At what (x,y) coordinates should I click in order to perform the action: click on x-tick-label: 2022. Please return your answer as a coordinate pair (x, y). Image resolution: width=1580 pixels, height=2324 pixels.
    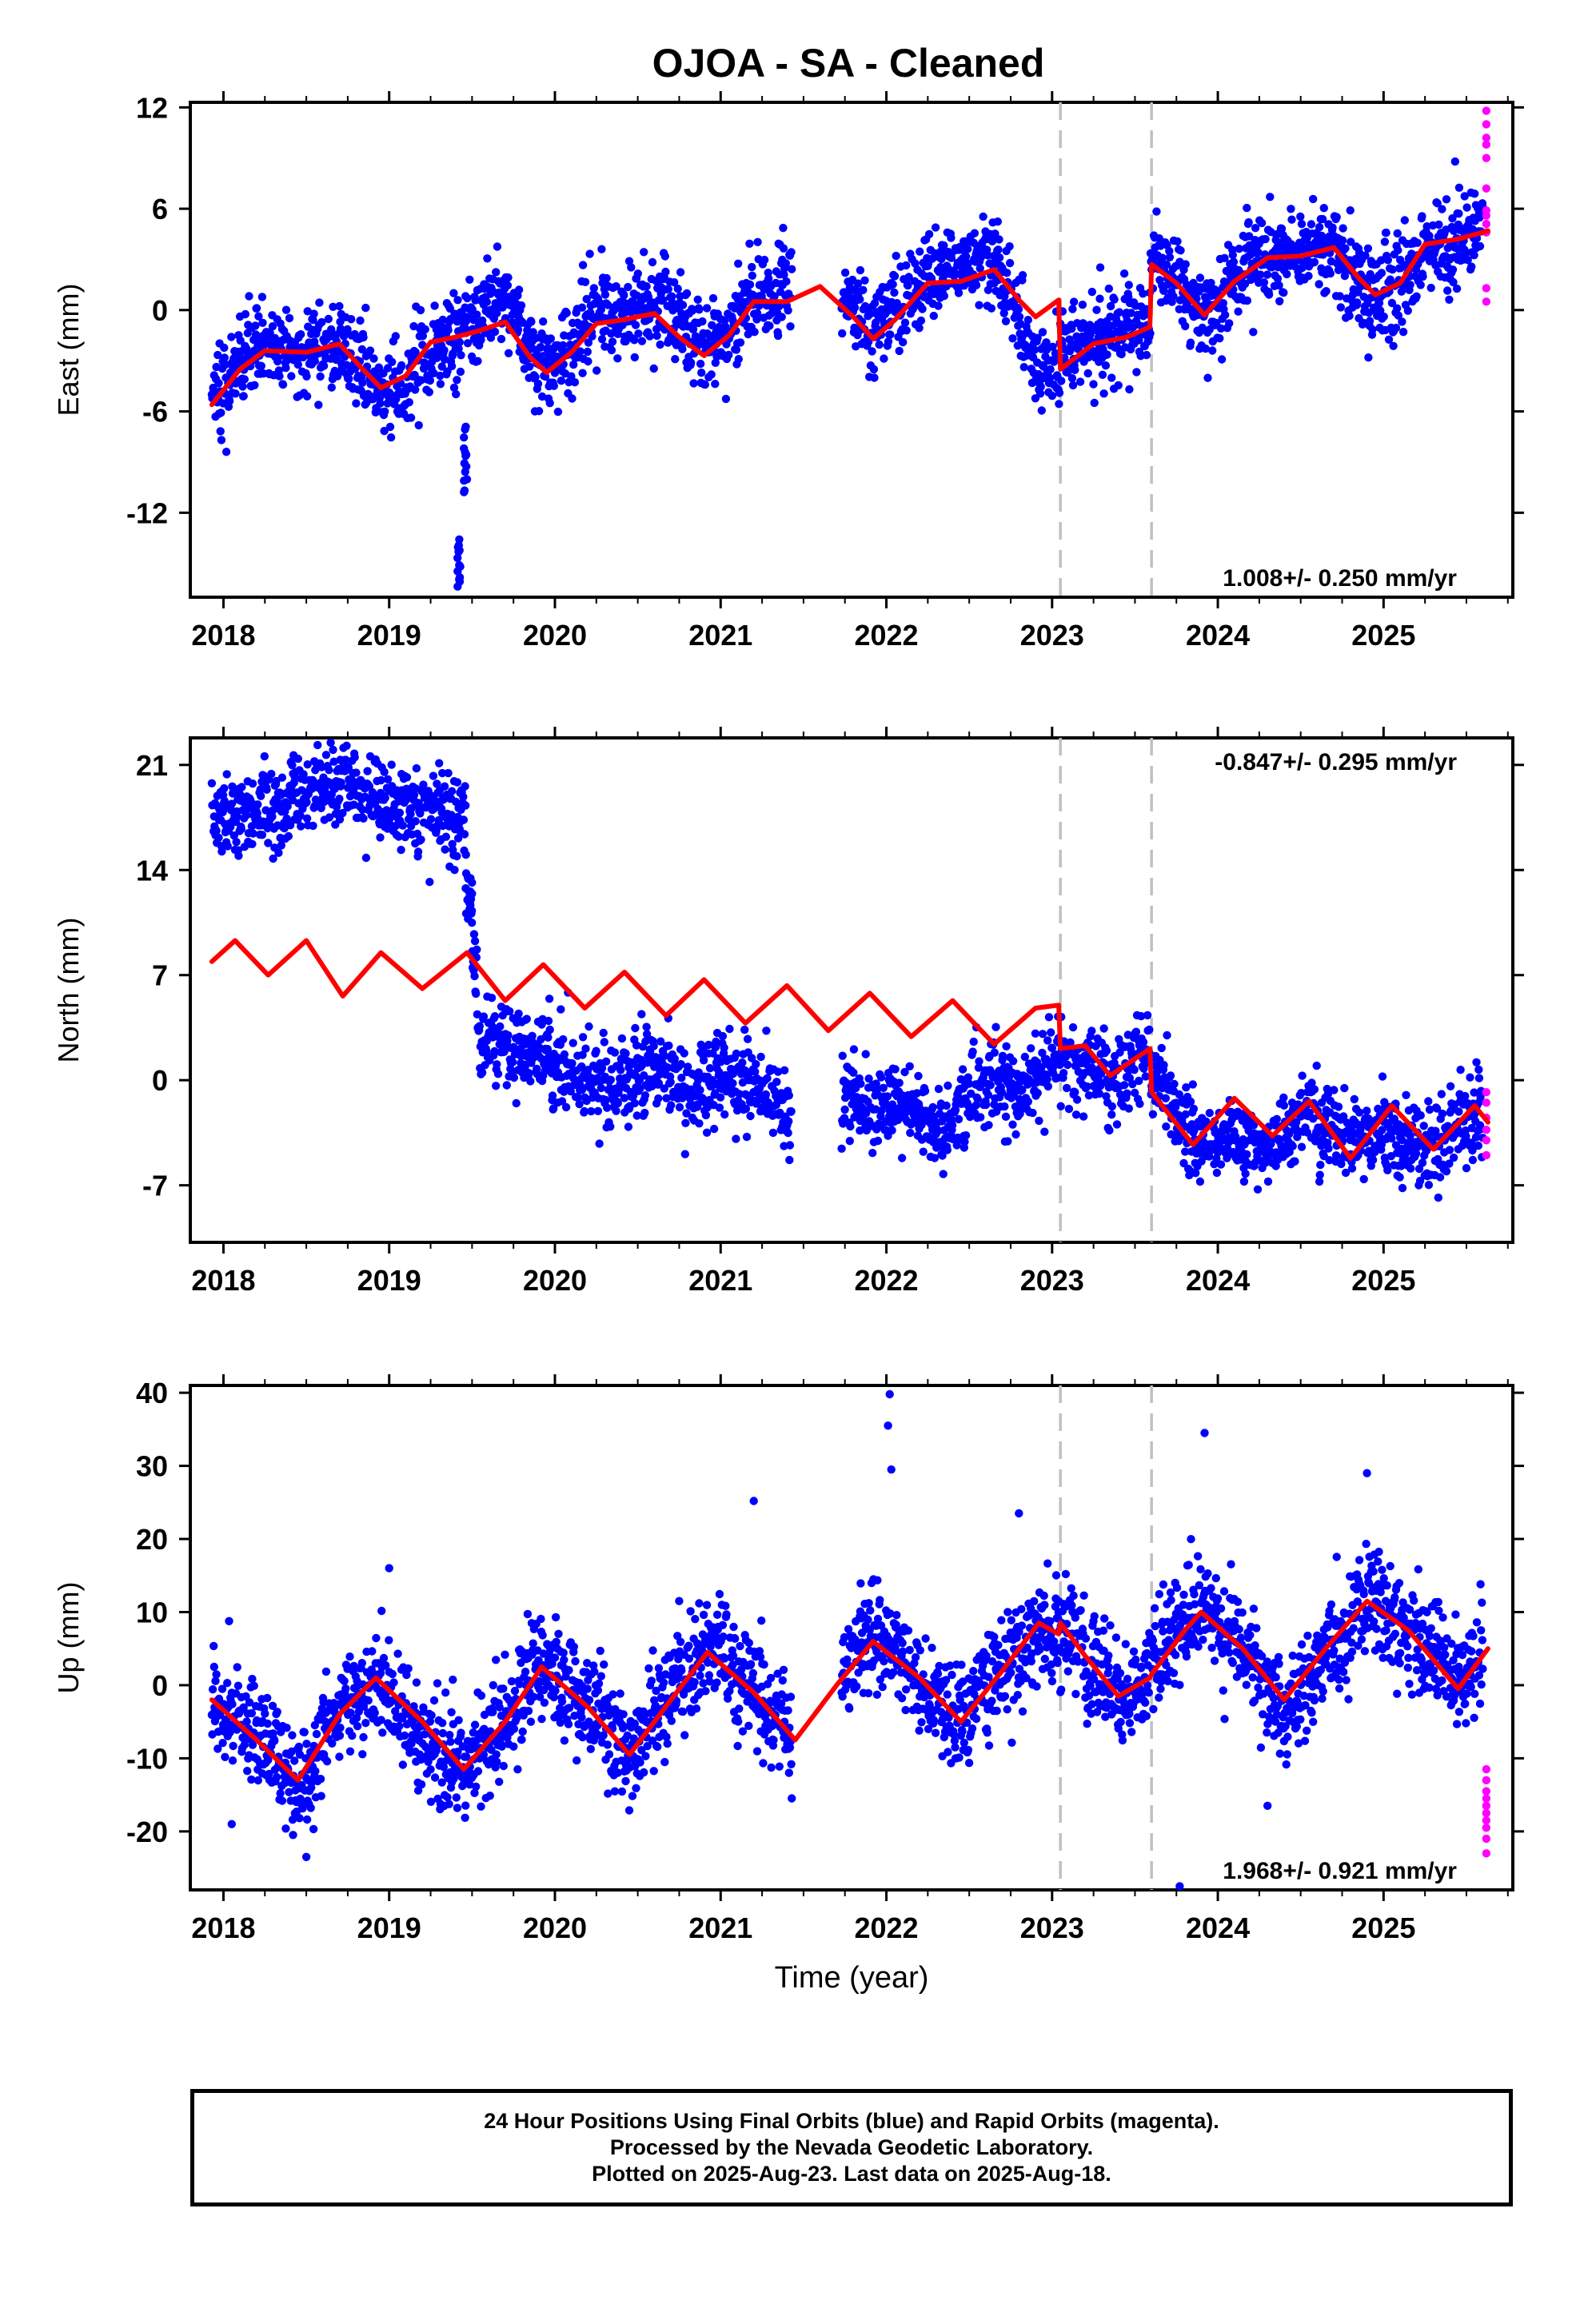
    Looking at the image, I should click on (886, 635).